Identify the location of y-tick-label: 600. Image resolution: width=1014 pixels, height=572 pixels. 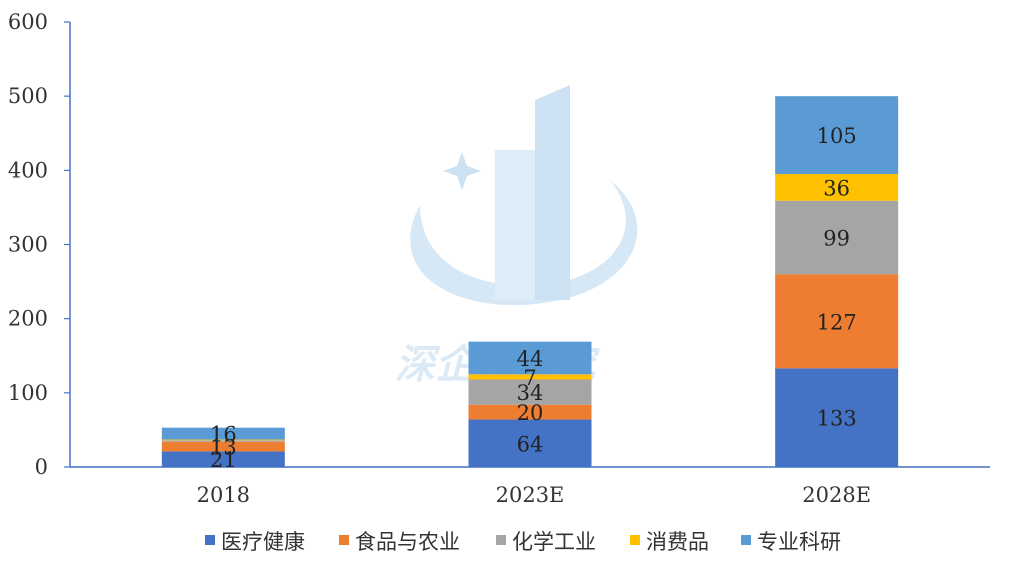
(28, 22).